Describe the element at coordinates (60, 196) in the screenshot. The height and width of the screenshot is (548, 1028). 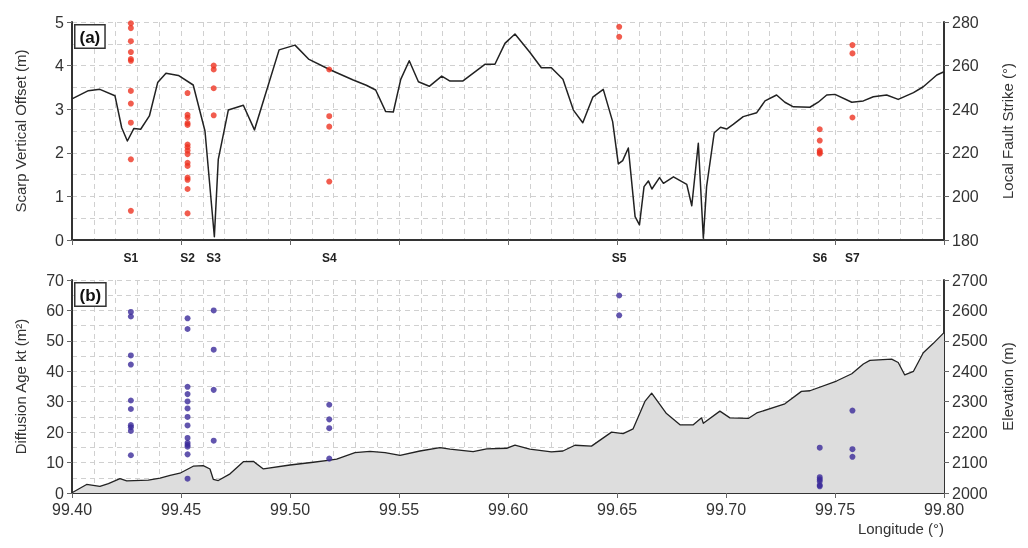
I see `y-tick-label: 1` at that location.